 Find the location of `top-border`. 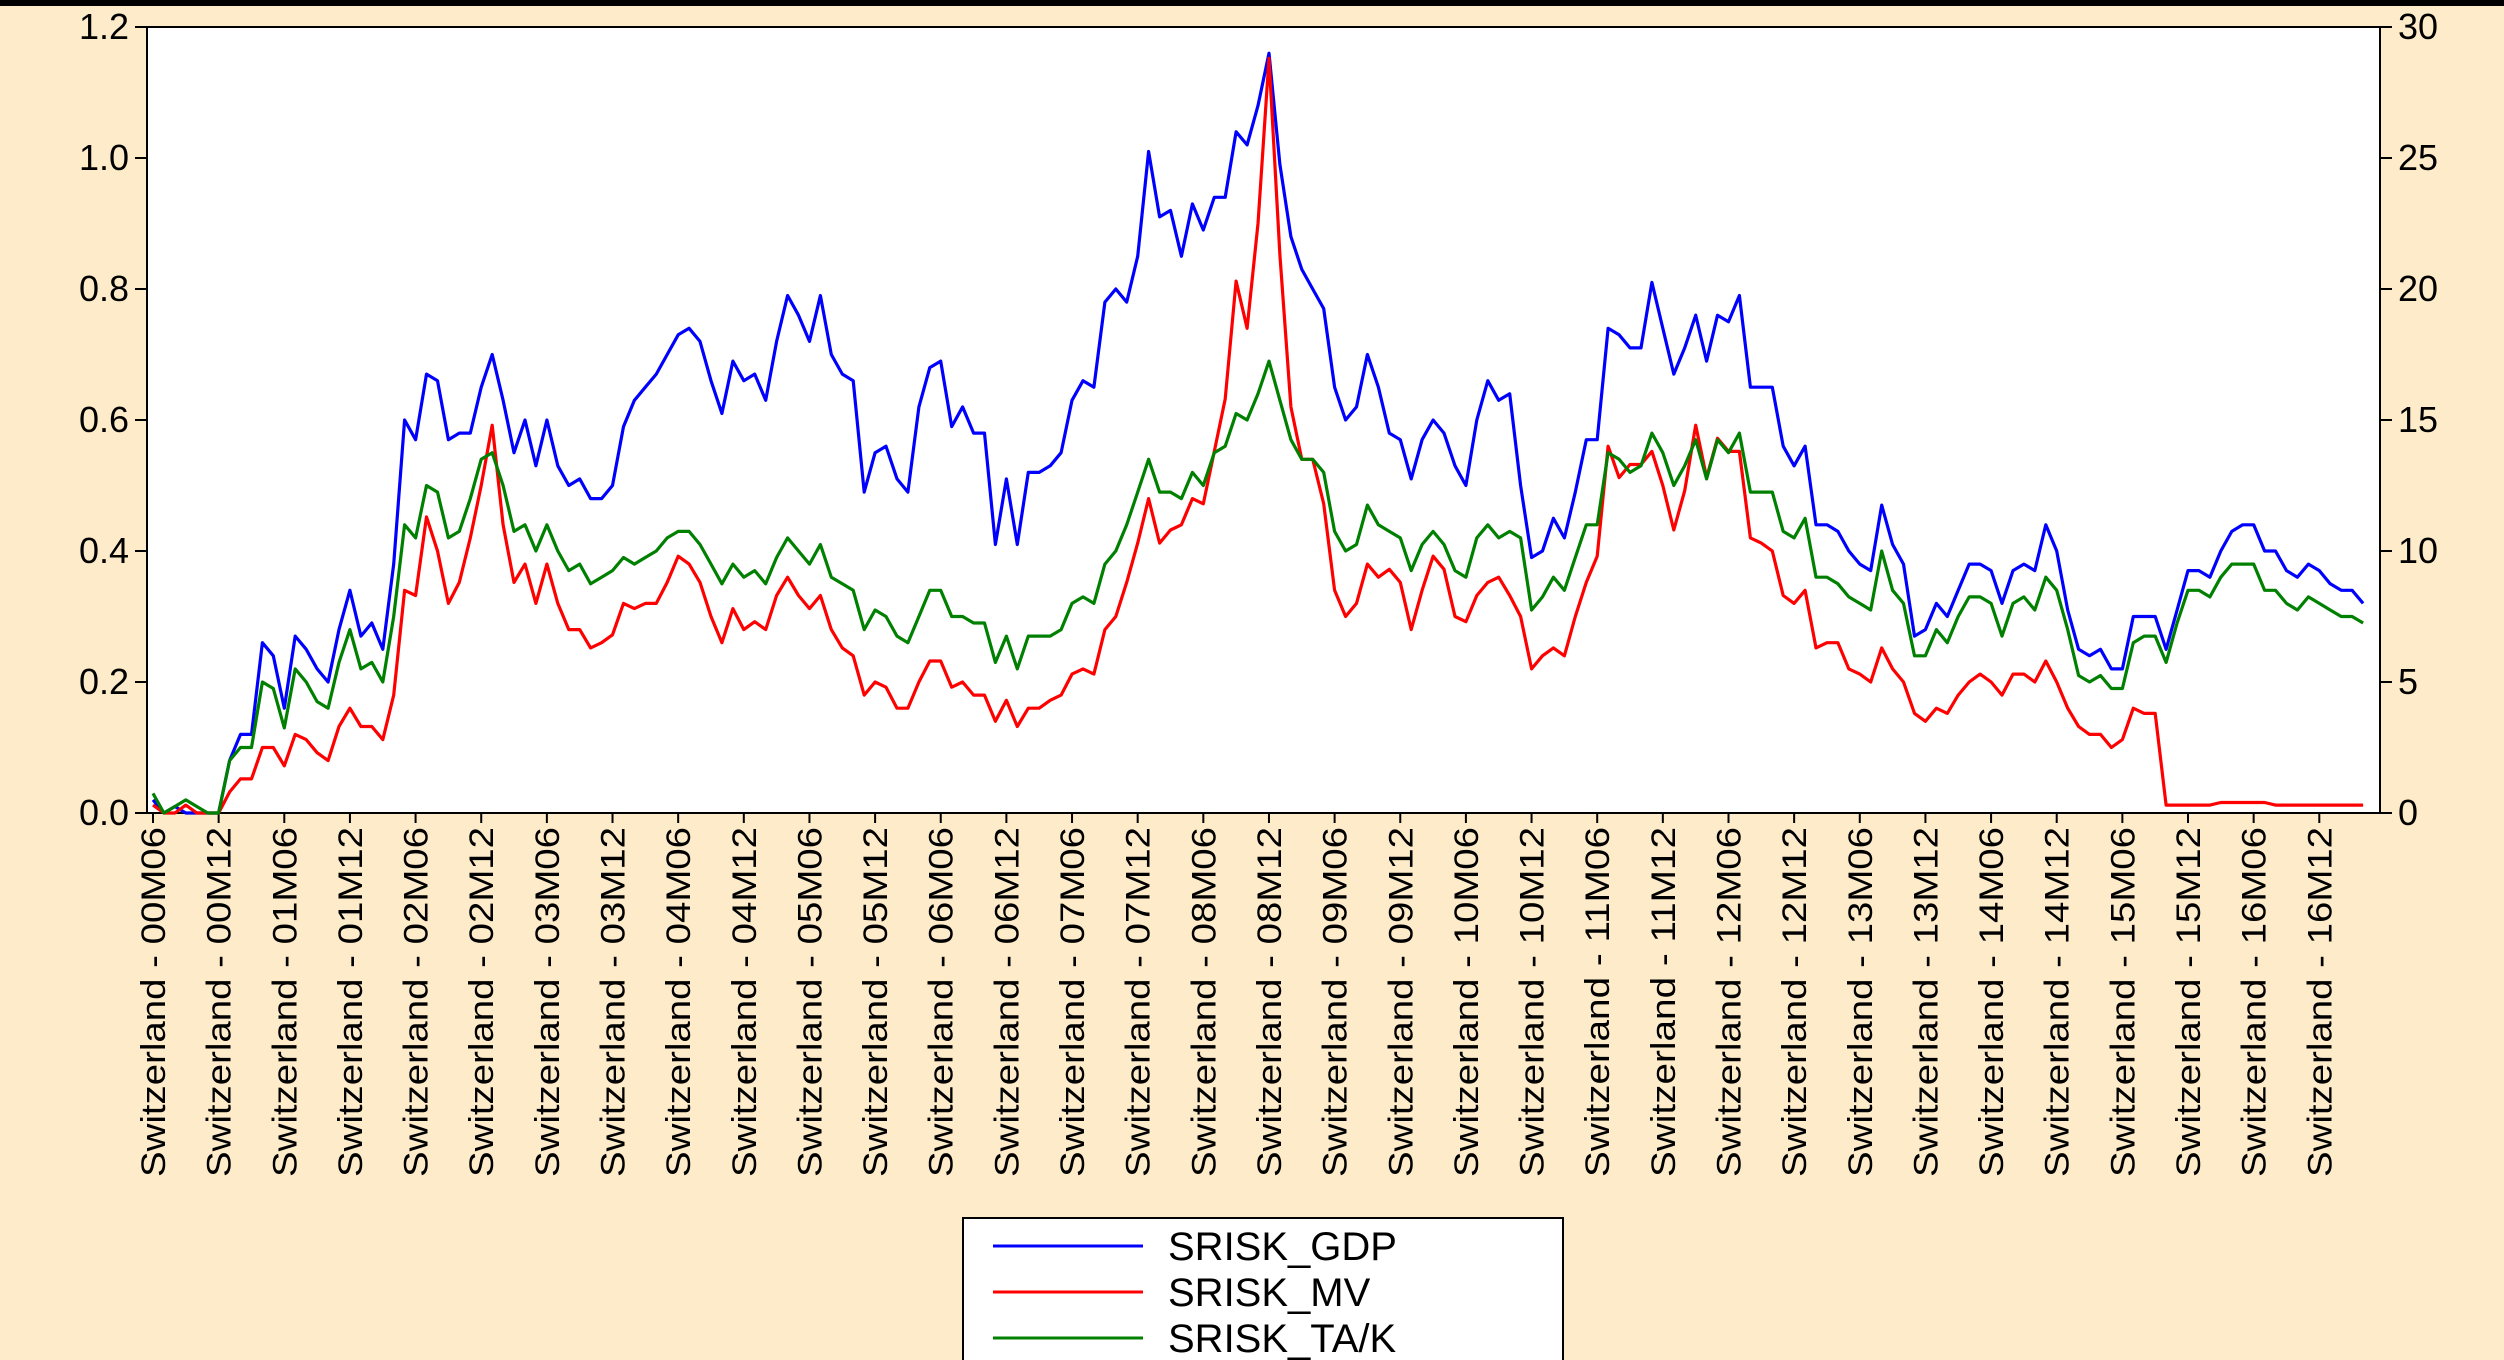

top-border is located at coordinates (1252, 3).